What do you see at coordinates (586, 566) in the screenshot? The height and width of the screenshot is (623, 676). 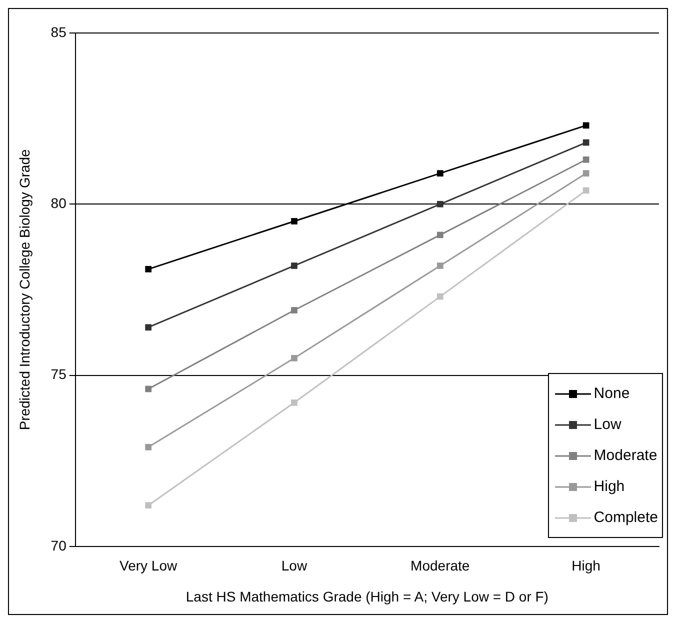 I see `x-tick-label: High` at bounding box center [586, 566].